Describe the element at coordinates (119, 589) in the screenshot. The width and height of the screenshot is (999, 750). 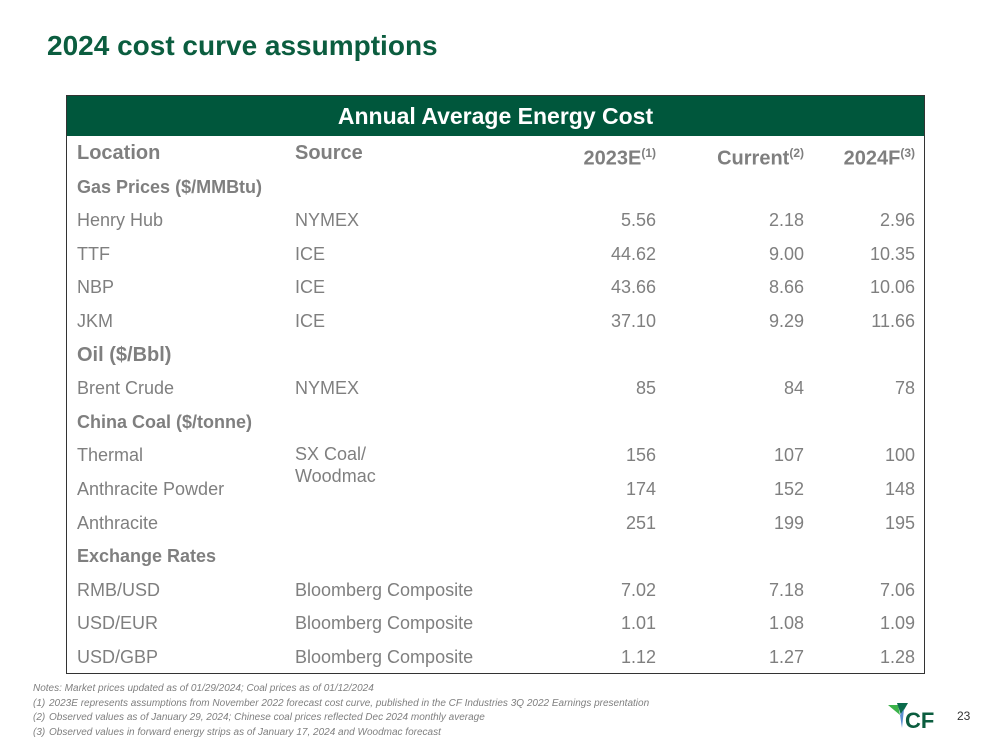
I see `cell-location: RMB/USD` at that location.